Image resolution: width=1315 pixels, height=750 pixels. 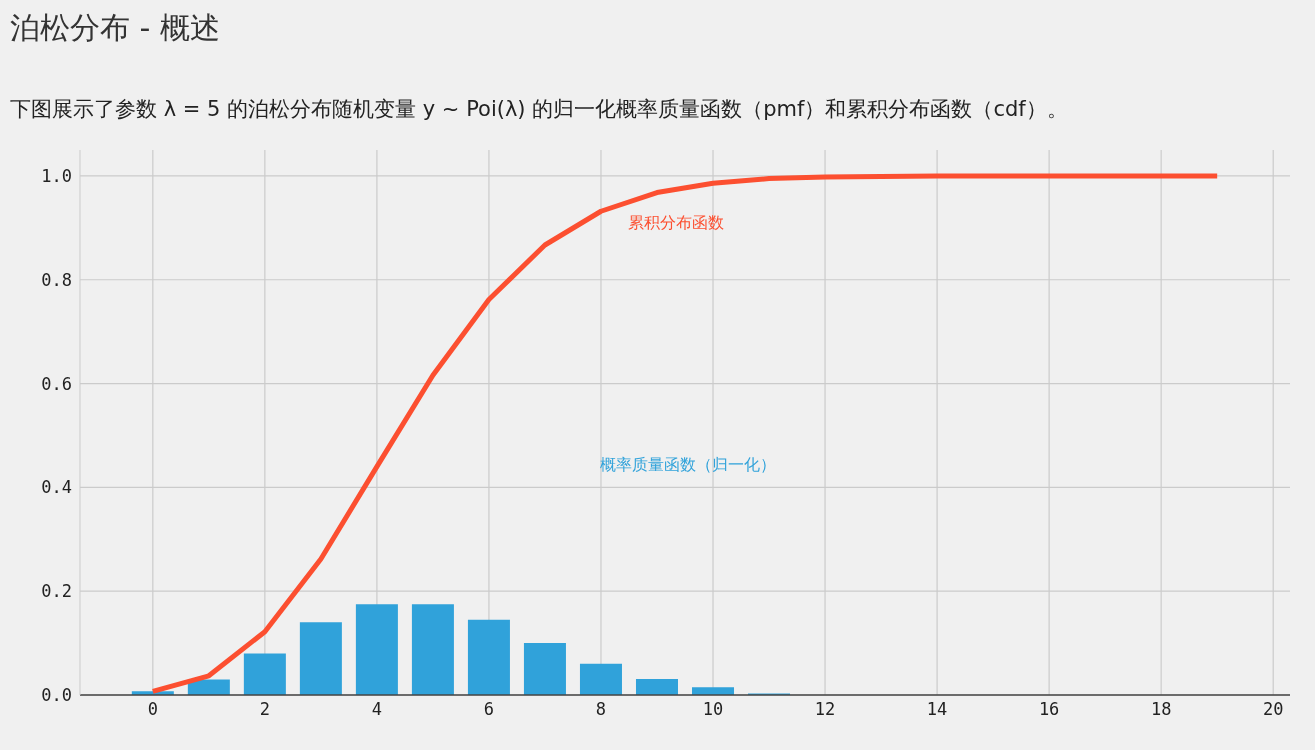 What do you see at coordinates (825, 709) in the screenshot?
I see `x-tick-label: 12` at bounding box center [825, 709].